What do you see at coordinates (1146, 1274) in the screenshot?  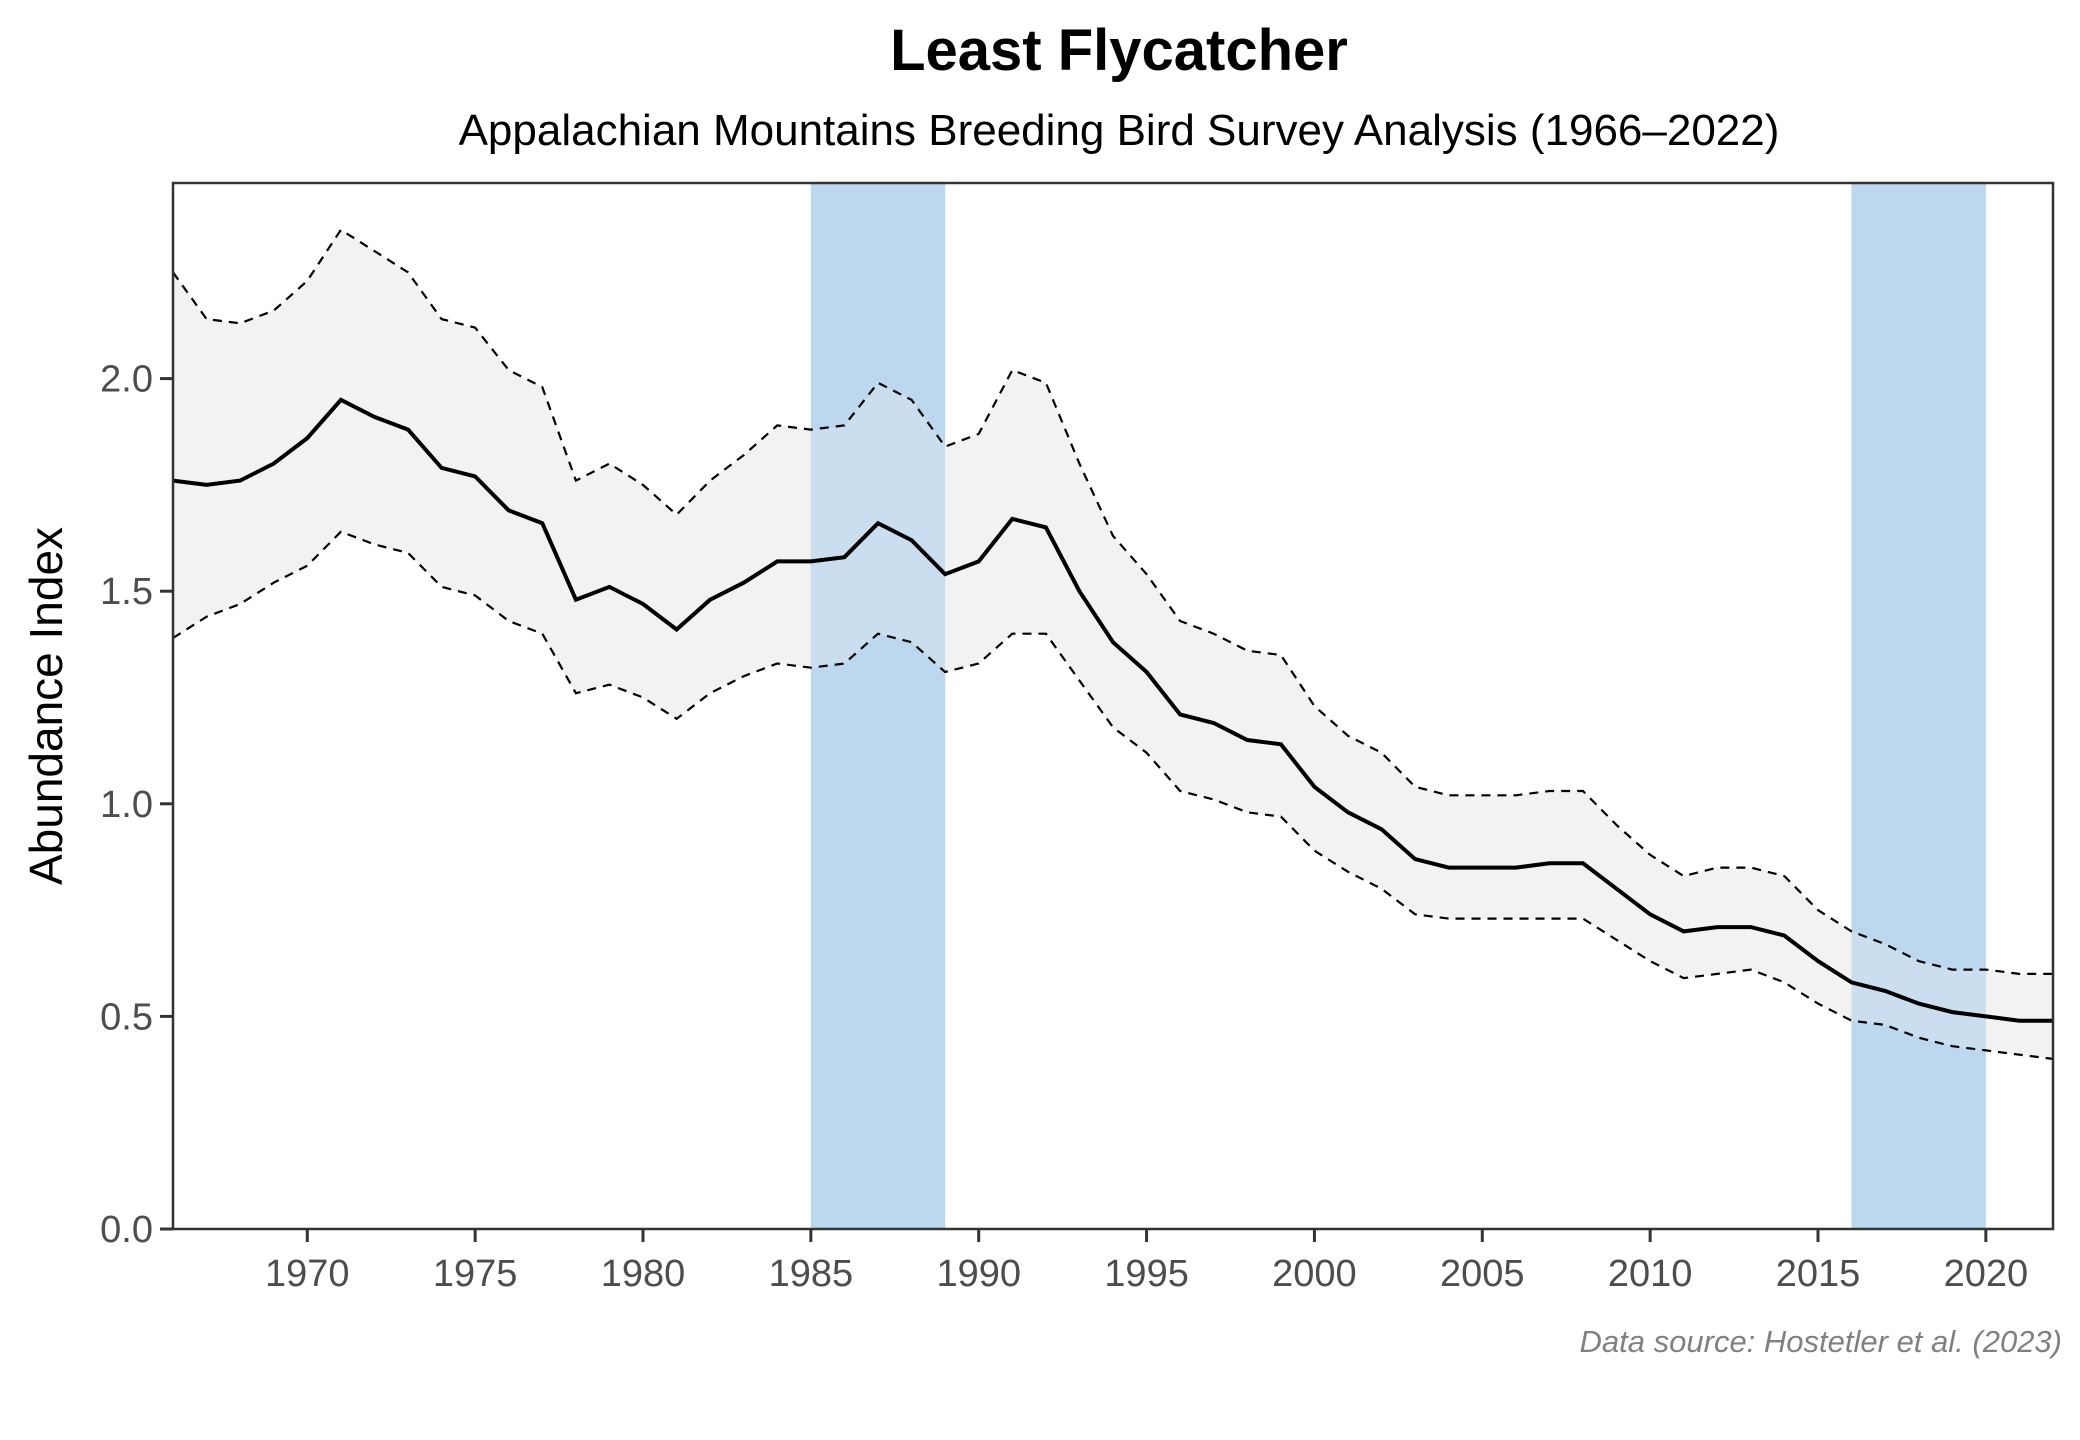 I see `x-tick-label-1995: 1995` at bounding box center [1146, 1274].